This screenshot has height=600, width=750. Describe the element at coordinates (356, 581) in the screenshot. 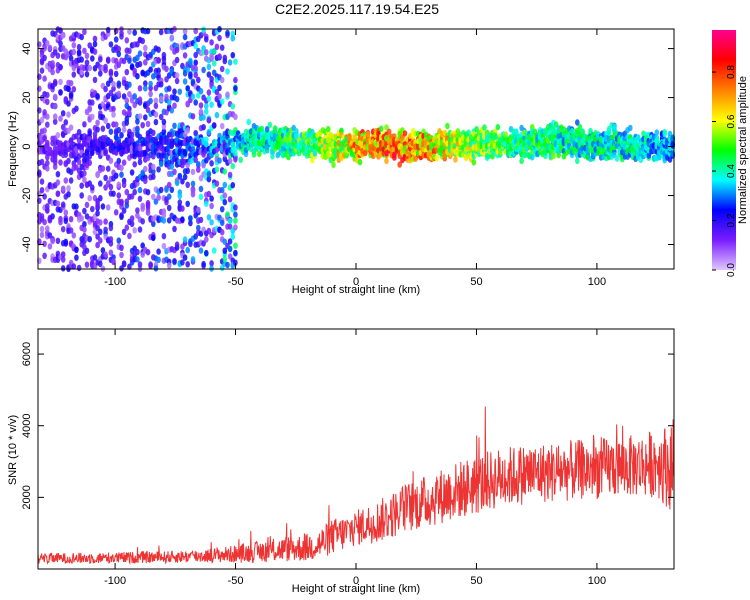

I see `snr-x-tick-label: 0` at that location.